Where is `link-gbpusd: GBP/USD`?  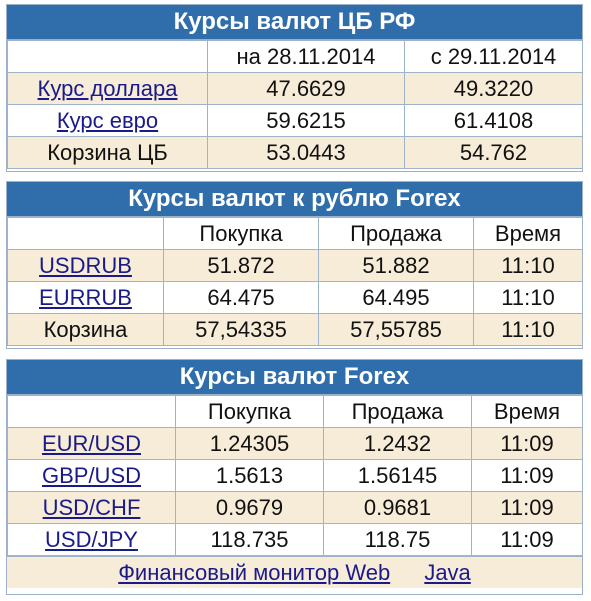
link-gbpusd: GBP/USD is located at coordinates (91, 475).